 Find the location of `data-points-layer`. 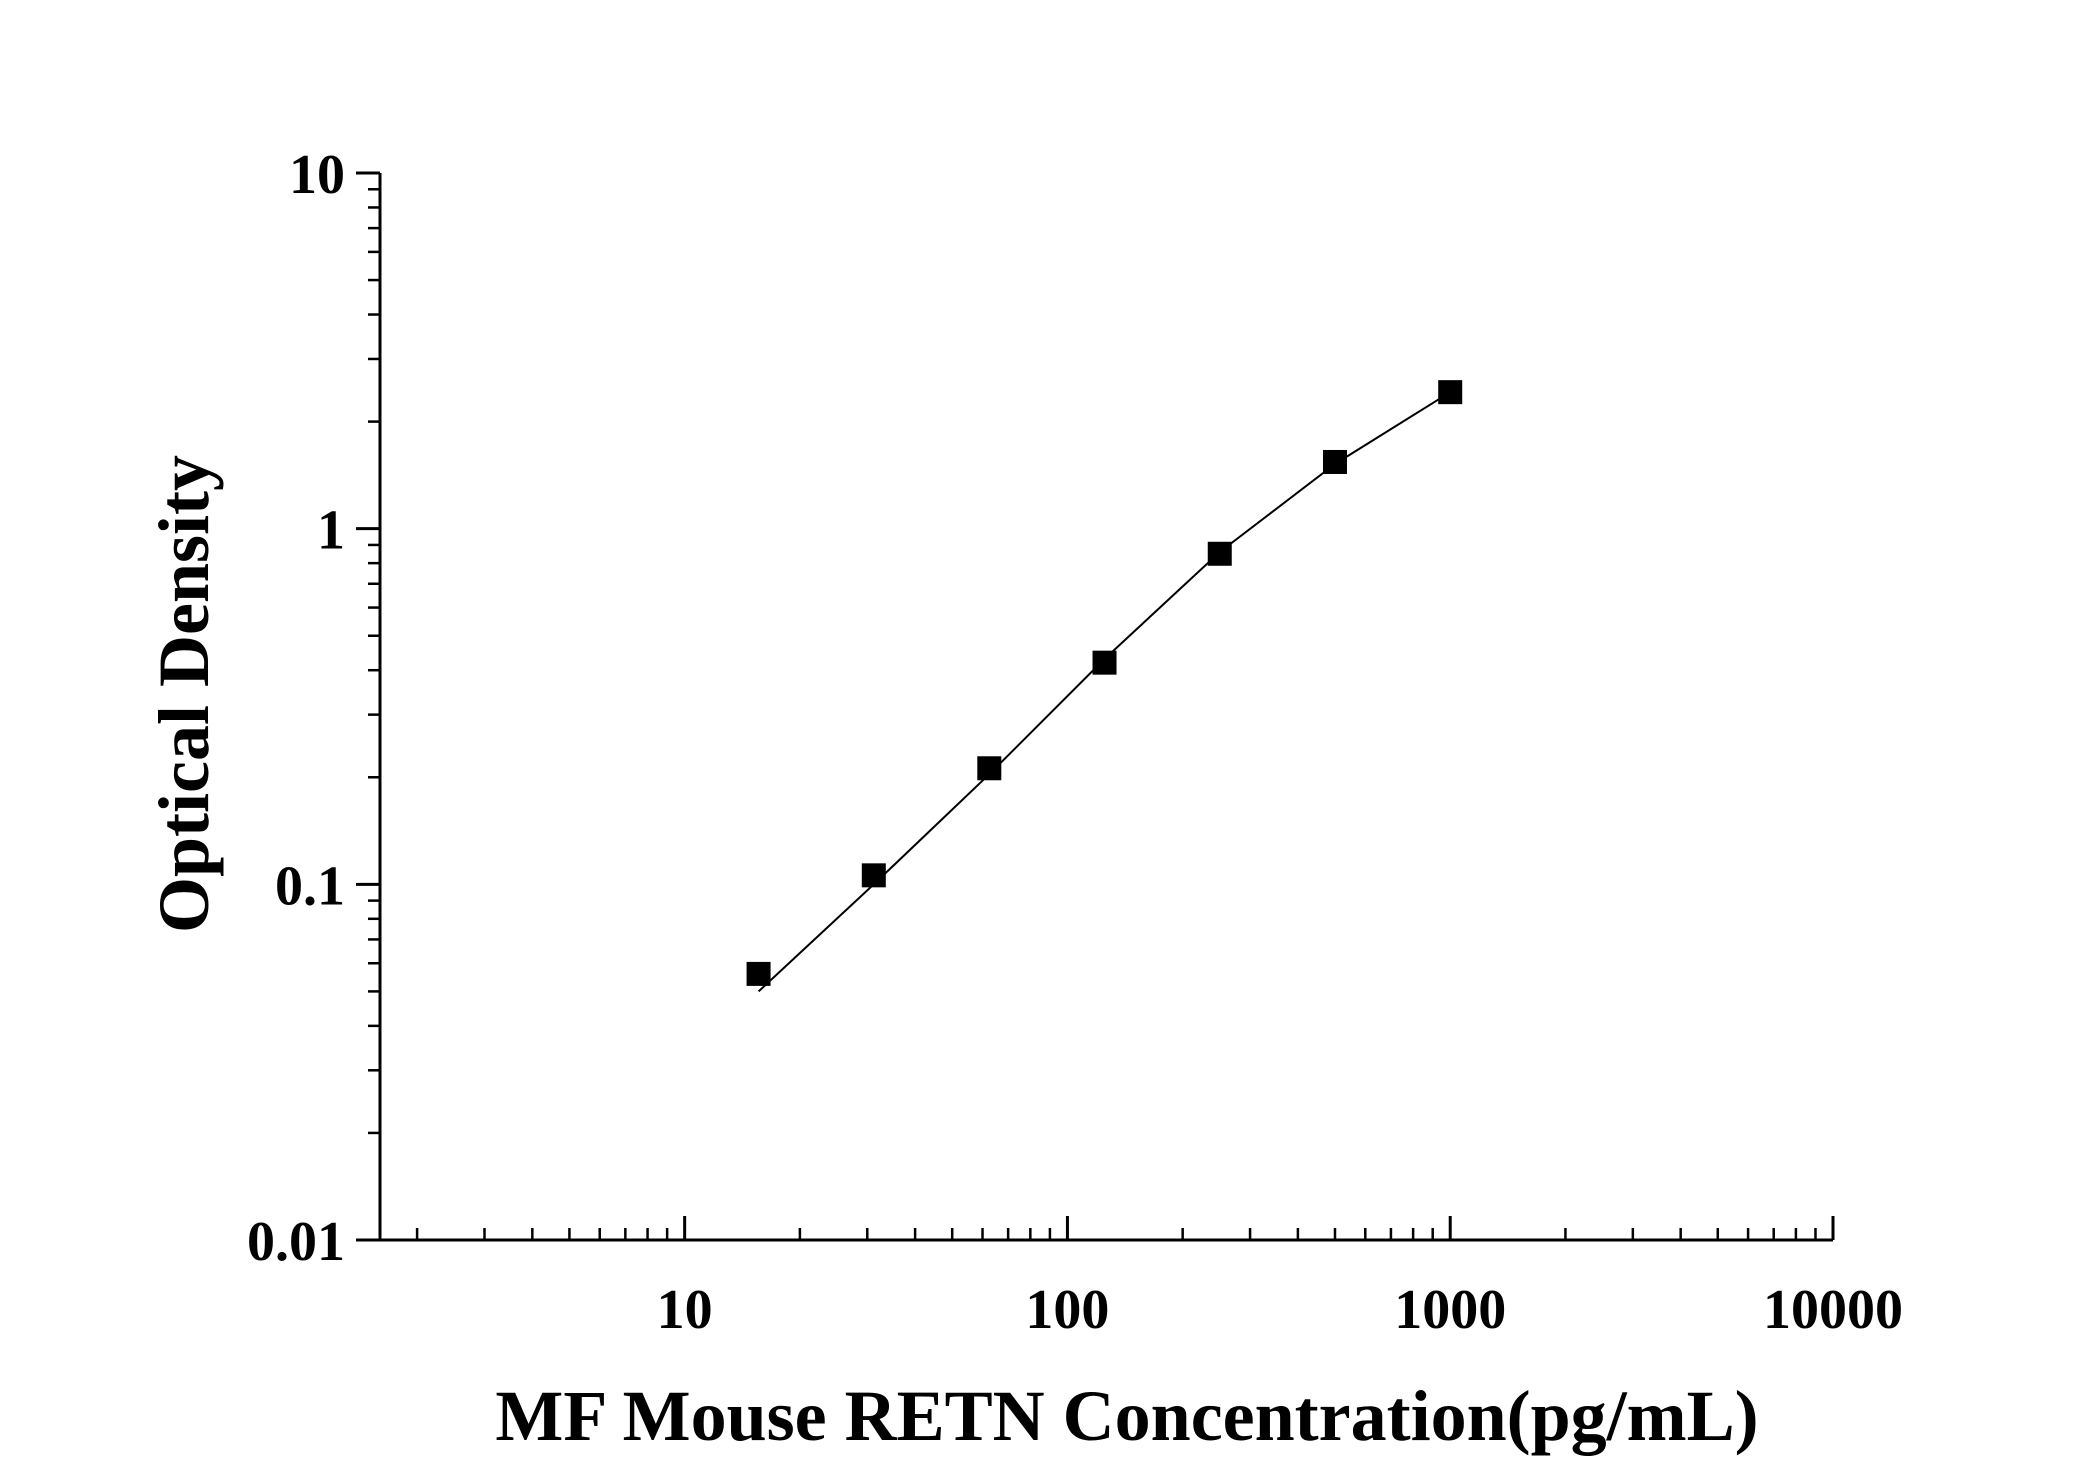

data-points-layer is located at coordinates (1104, 683).